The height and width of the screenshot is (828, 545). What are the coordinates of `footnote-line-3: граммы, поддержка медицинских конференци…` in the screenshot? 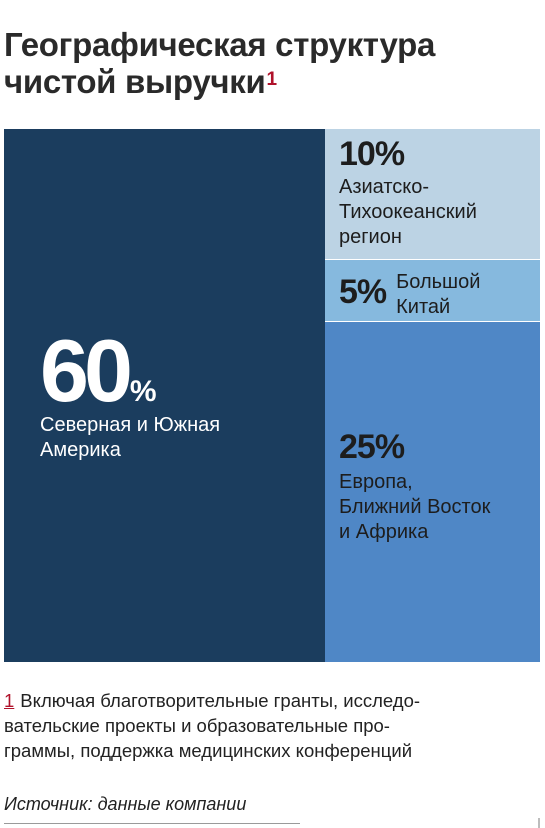 It's located at (208, 750).